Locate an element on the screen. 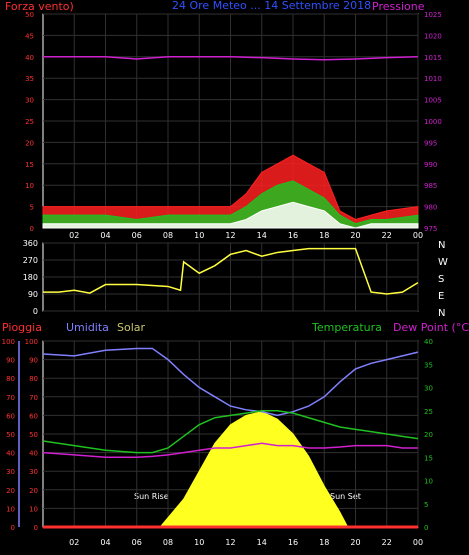 This screenshot has width=469, height=555. rain-tick-label: 50 is located at coordinates (10, 435).